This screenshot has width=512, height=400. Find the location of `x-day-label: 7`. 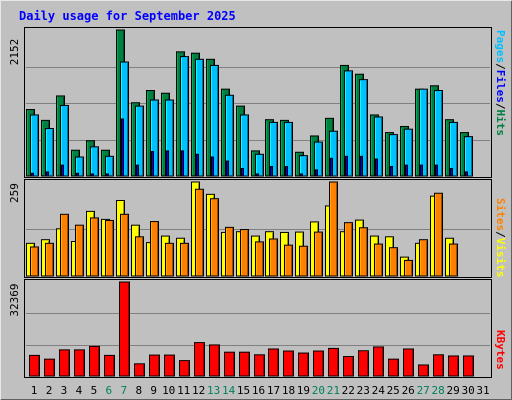

x-day-label: 7 is located at coordinates (123, 390).